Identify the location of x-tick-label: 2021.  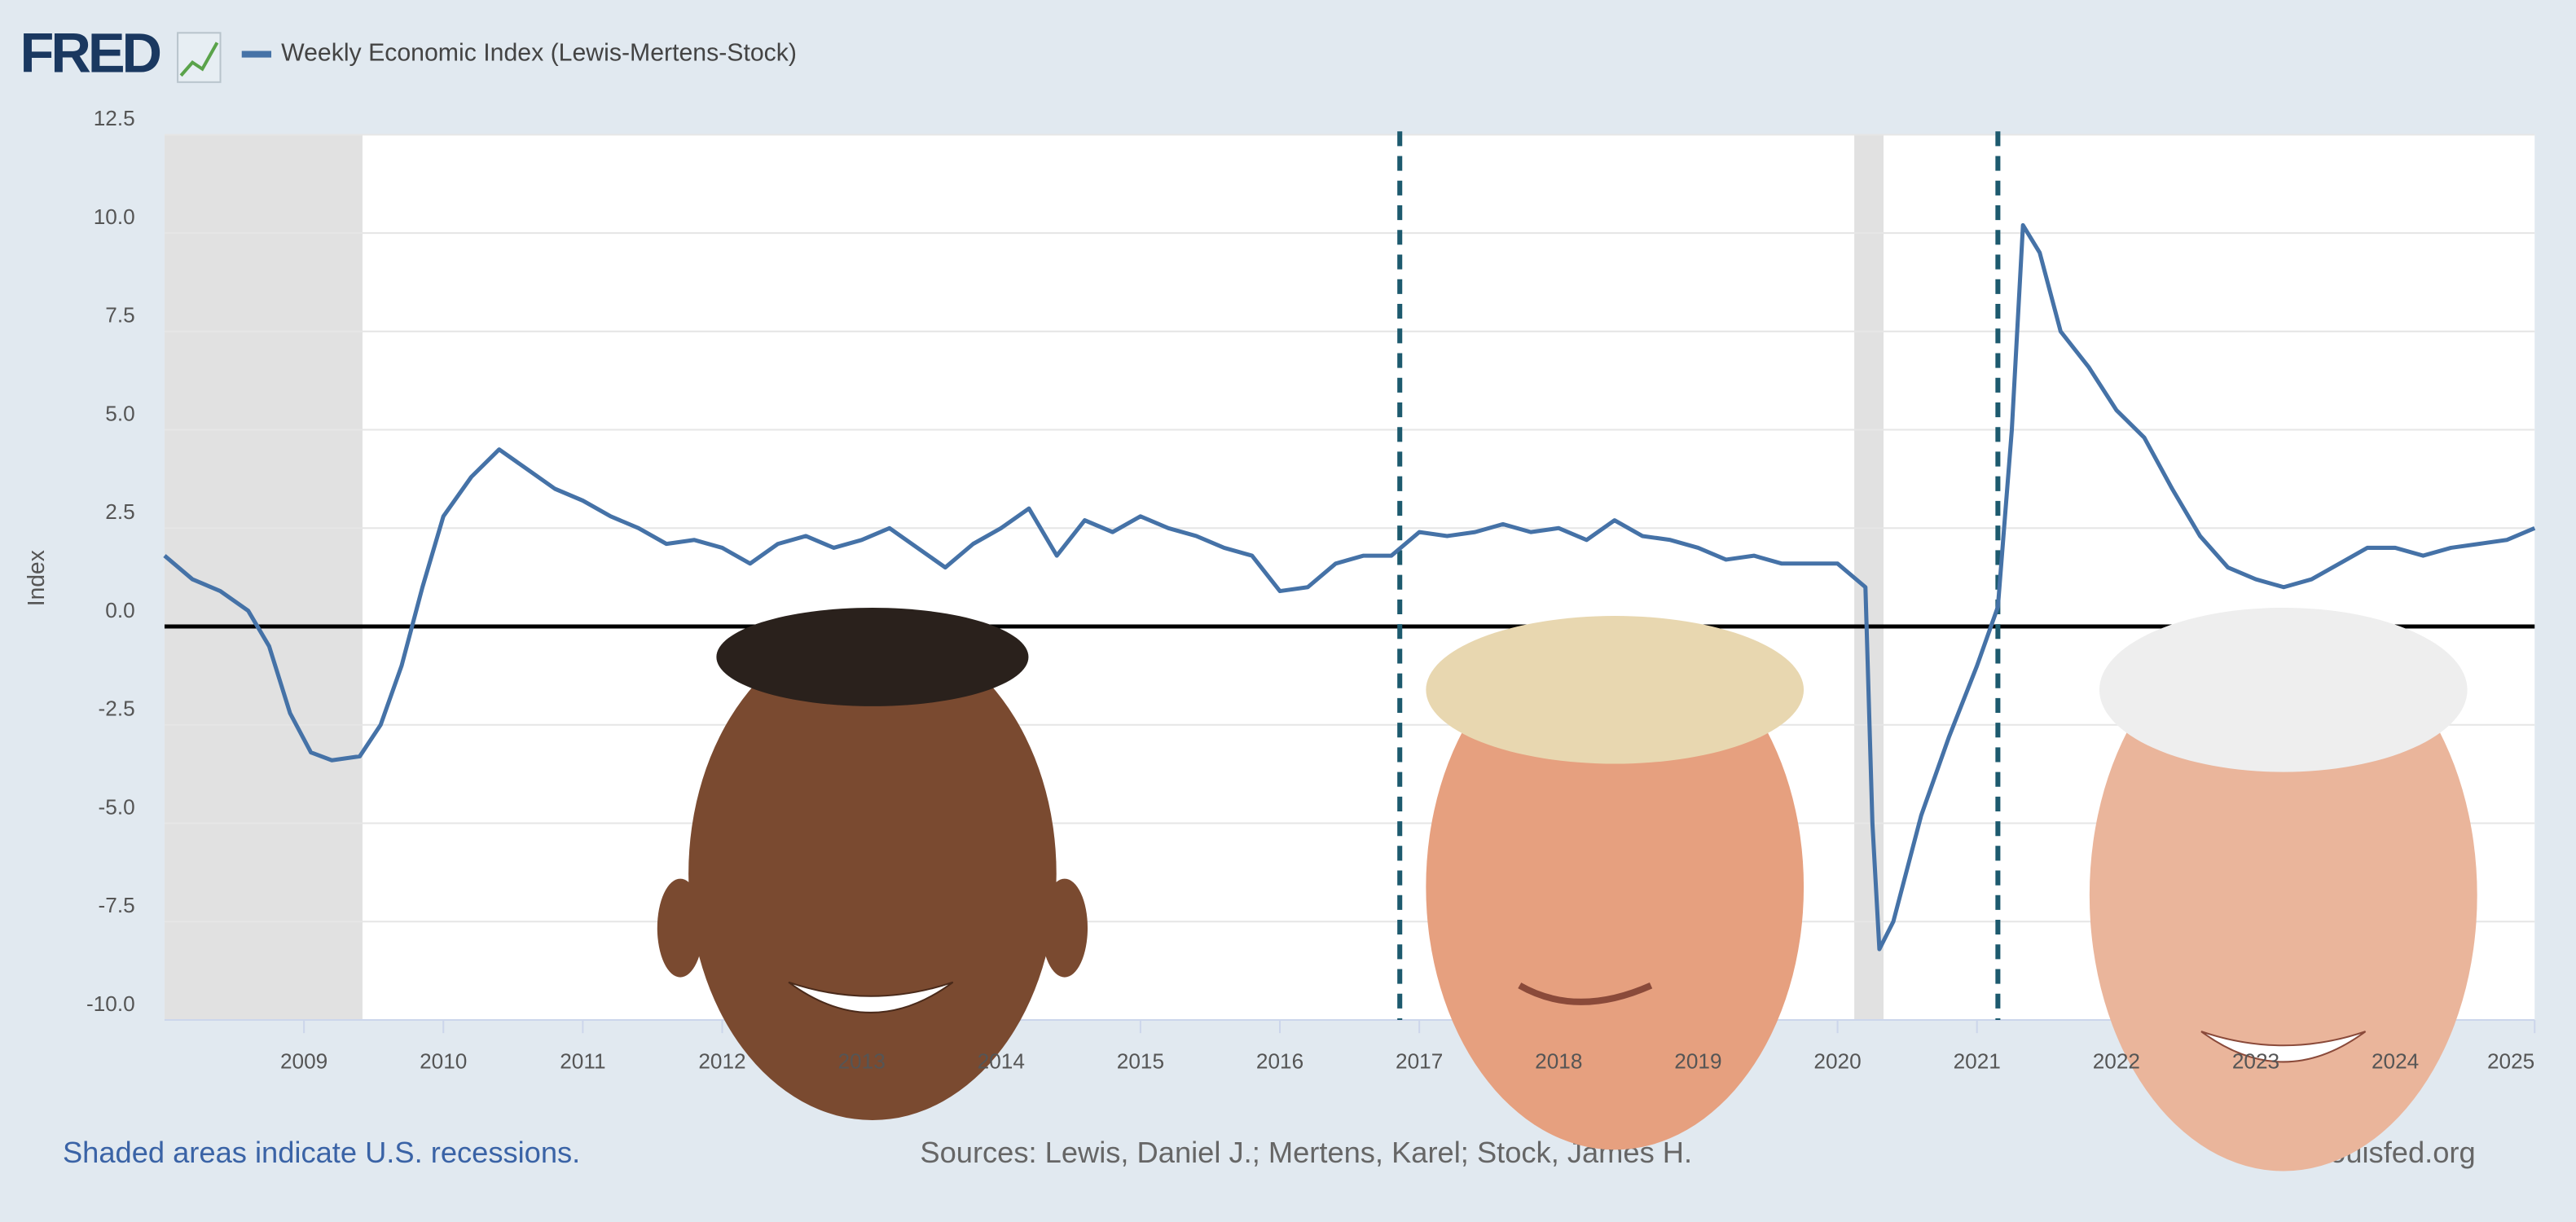
(1977, 1060).